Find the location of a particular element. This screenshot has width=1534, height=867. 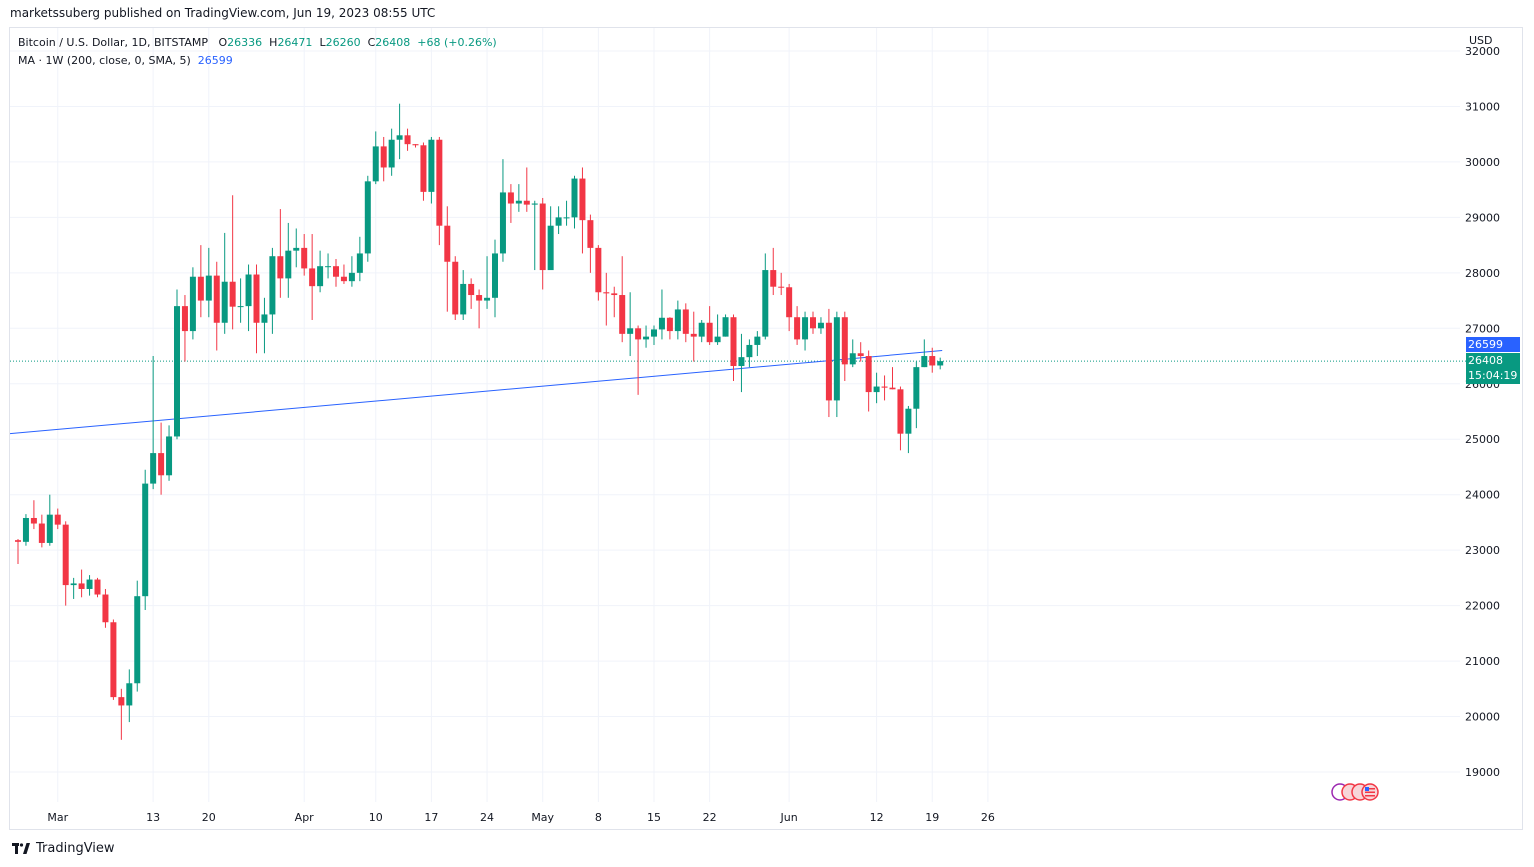

y-tick-label: 31000 is located at coordinates (1482, 106).